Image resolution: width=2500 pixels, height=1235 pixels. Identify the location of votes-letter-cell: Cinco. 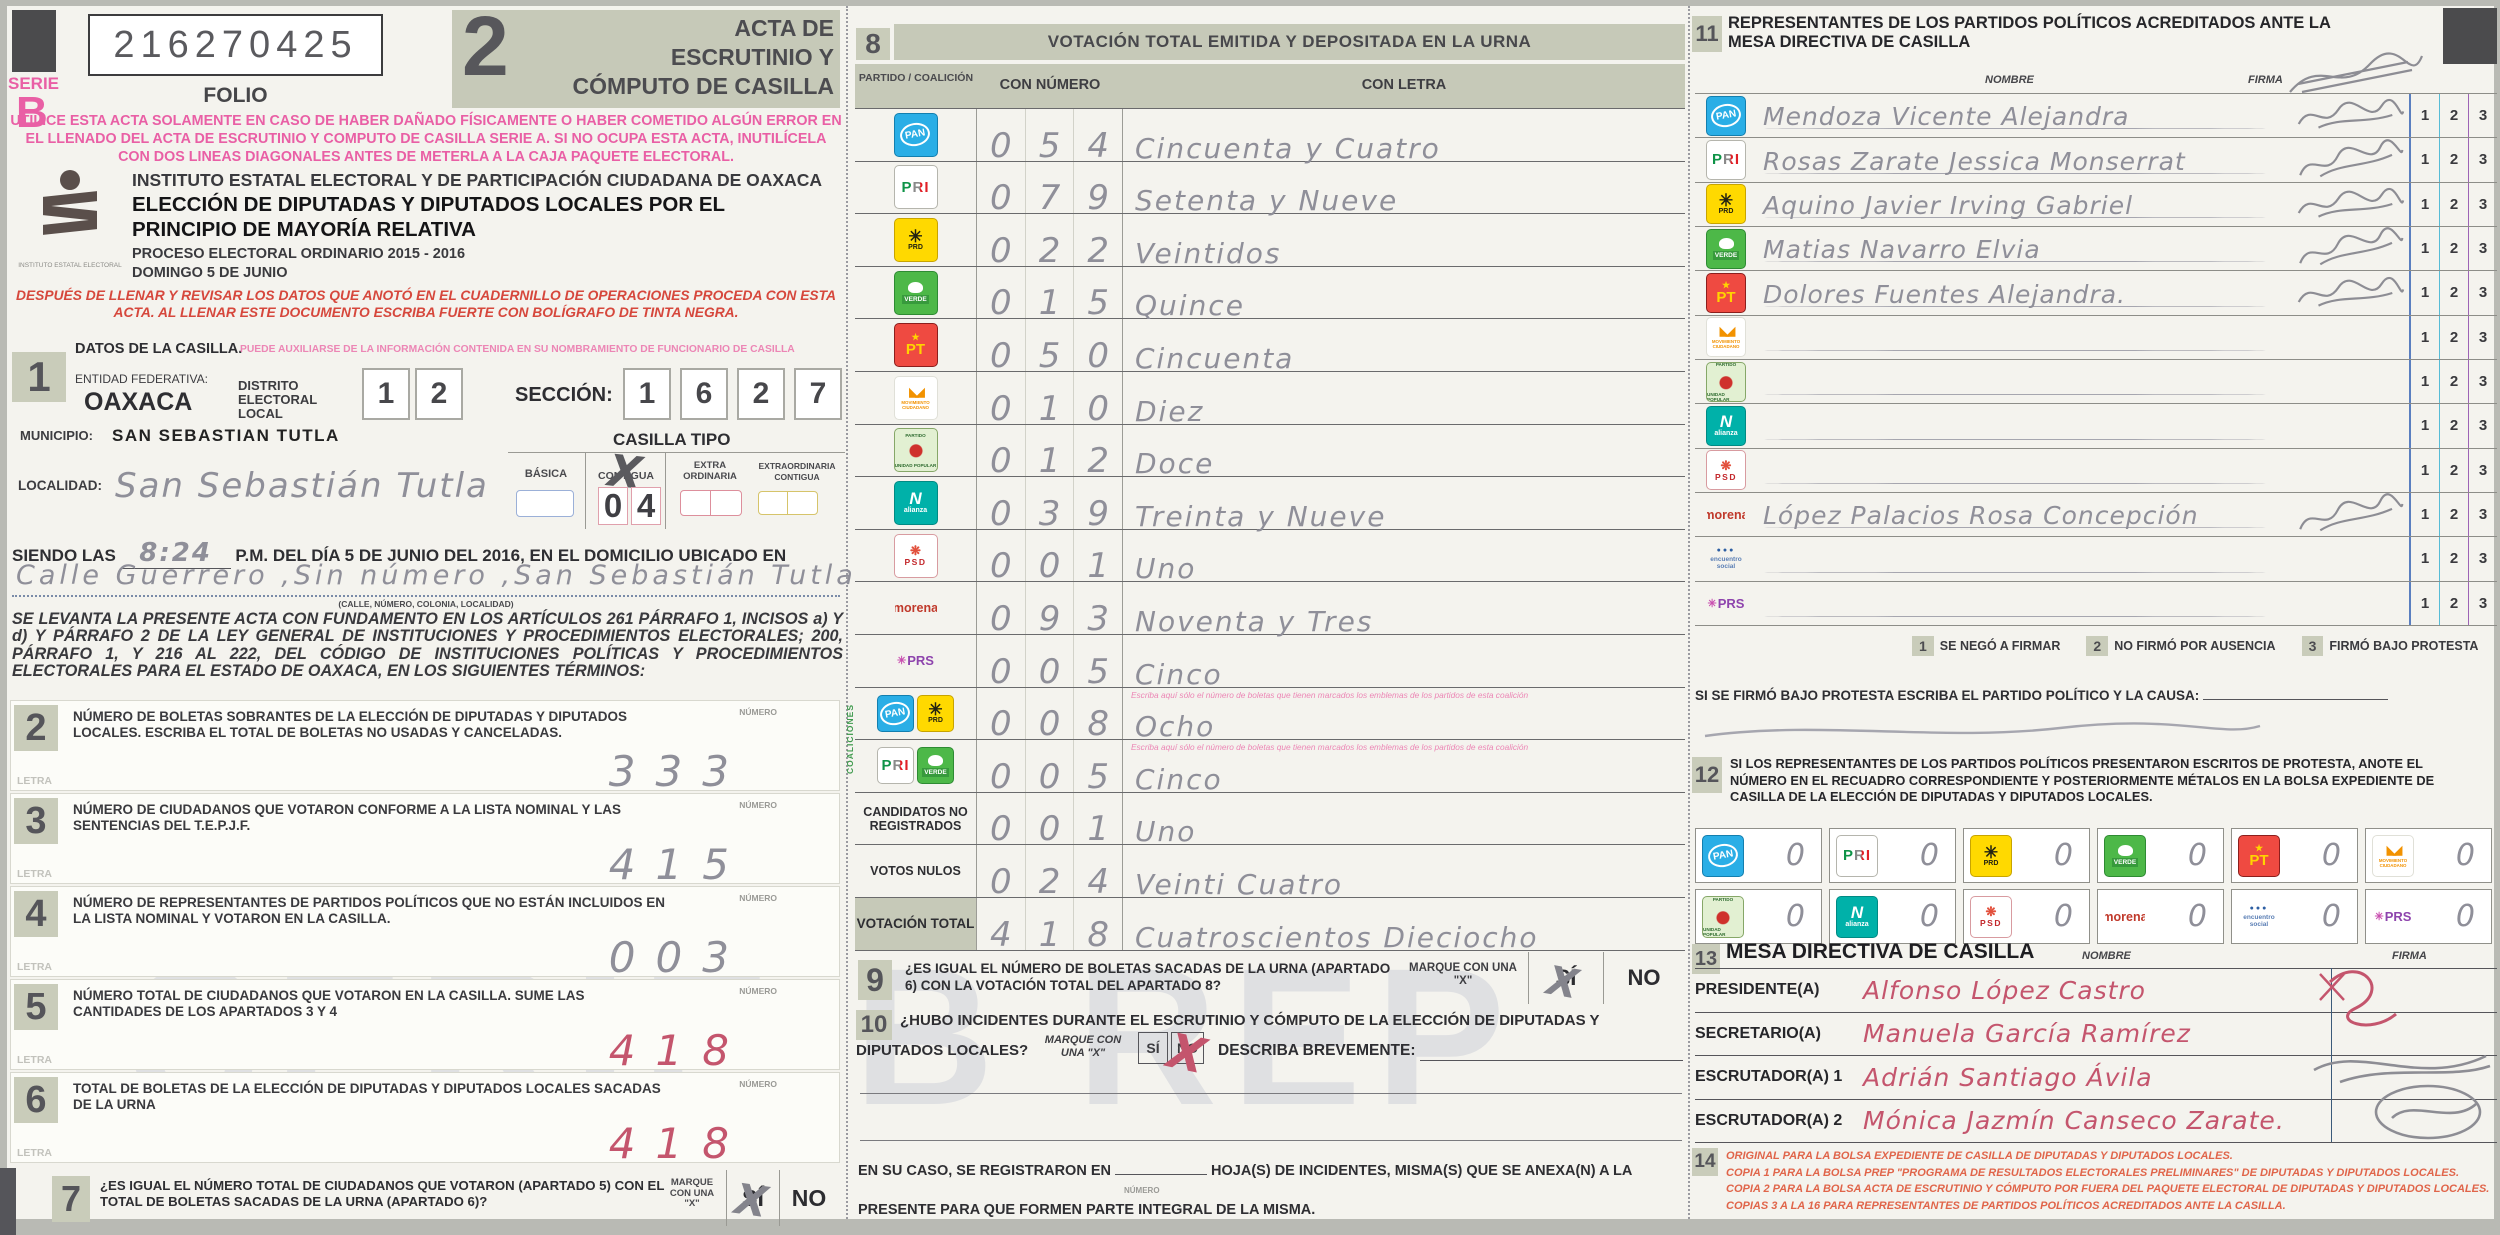
(1404, 663).